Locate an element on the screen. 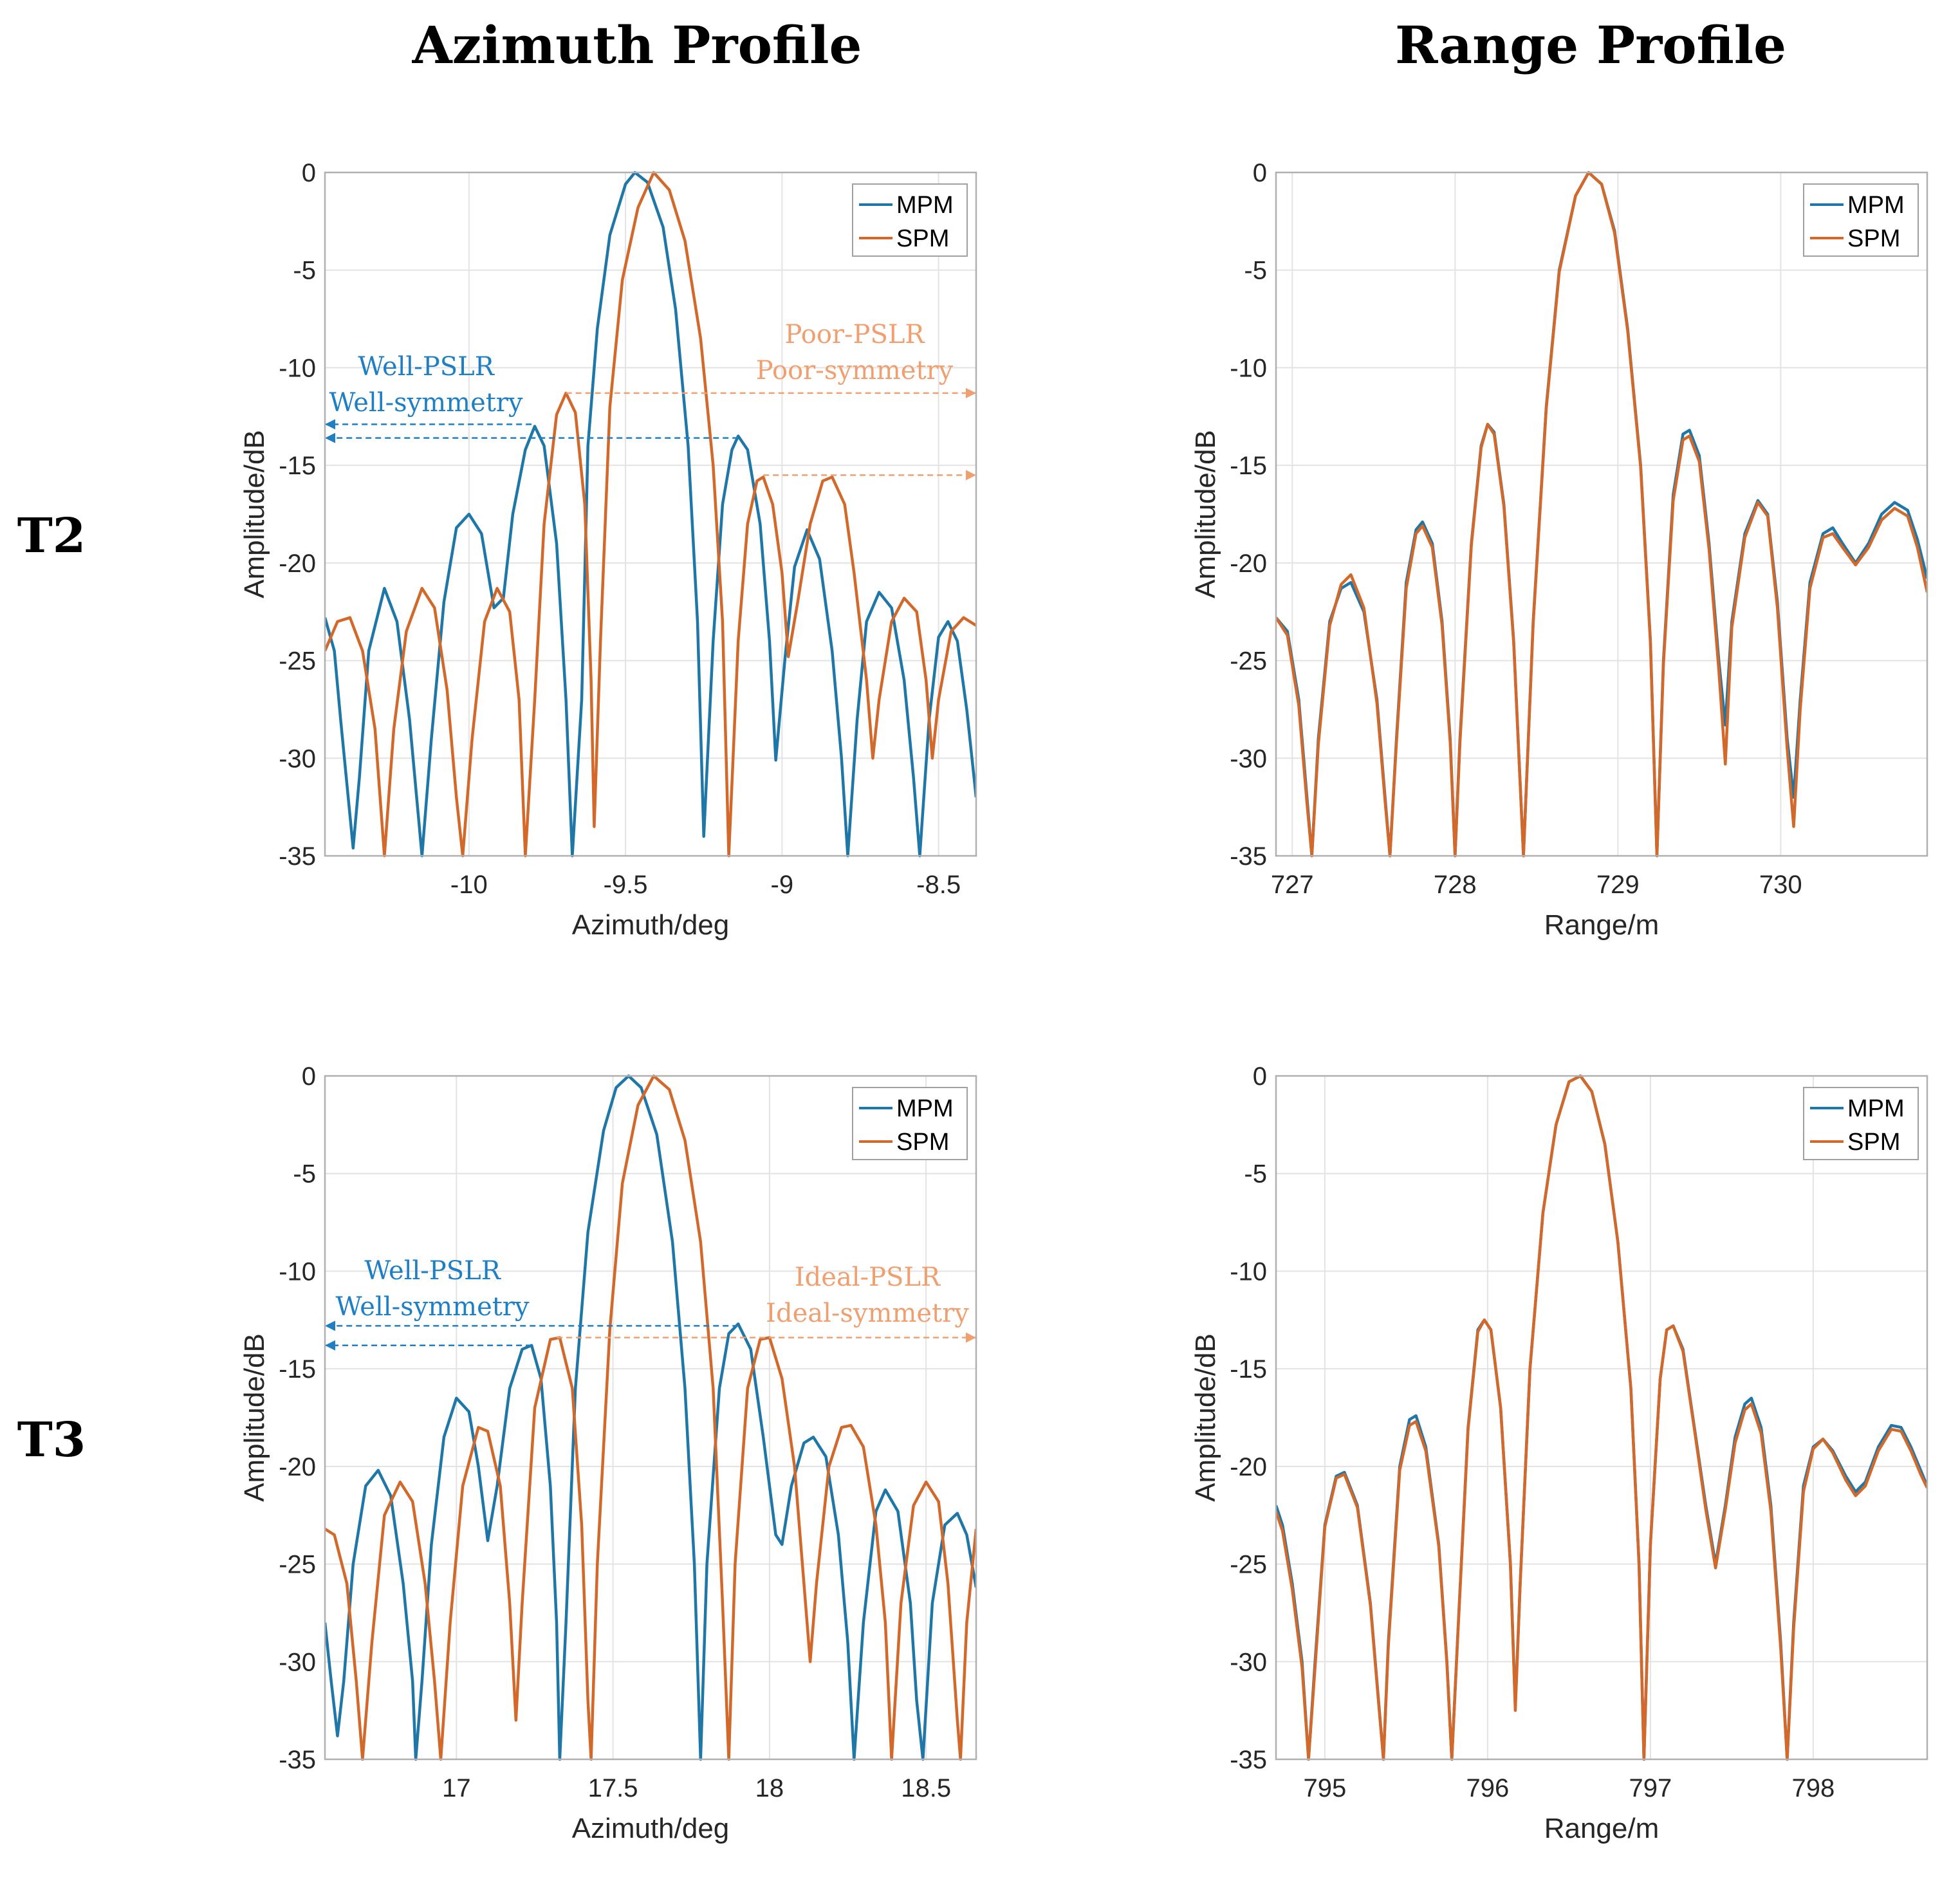 This screenshot has height=1879, width=1960. annotation-text: Ideal-PSLR is located at coordinates (868, 1277).